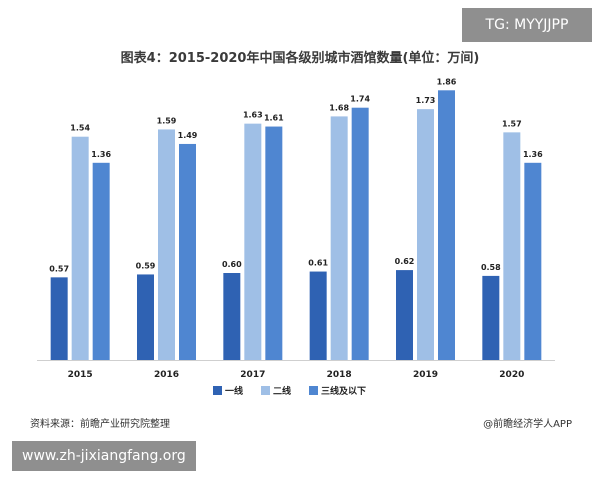 The image size is (600, 480). Describe the element at coordinates (426, 100) in the screenshot. I see `data-label: 1.73` at that location.